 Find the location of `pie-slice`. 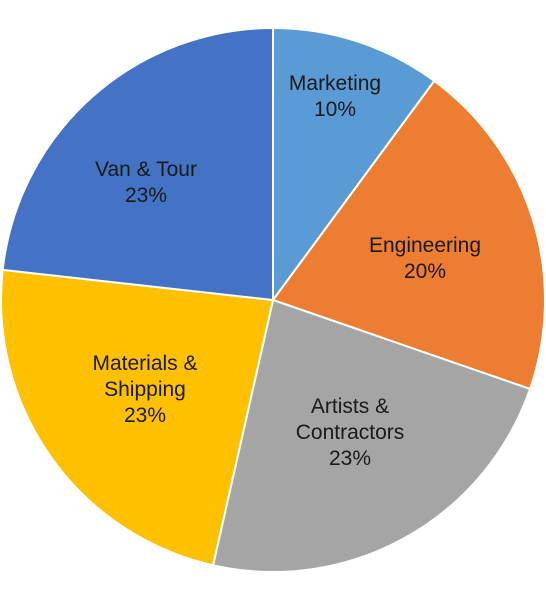

pie-slice is located at coordinates (354, 164).